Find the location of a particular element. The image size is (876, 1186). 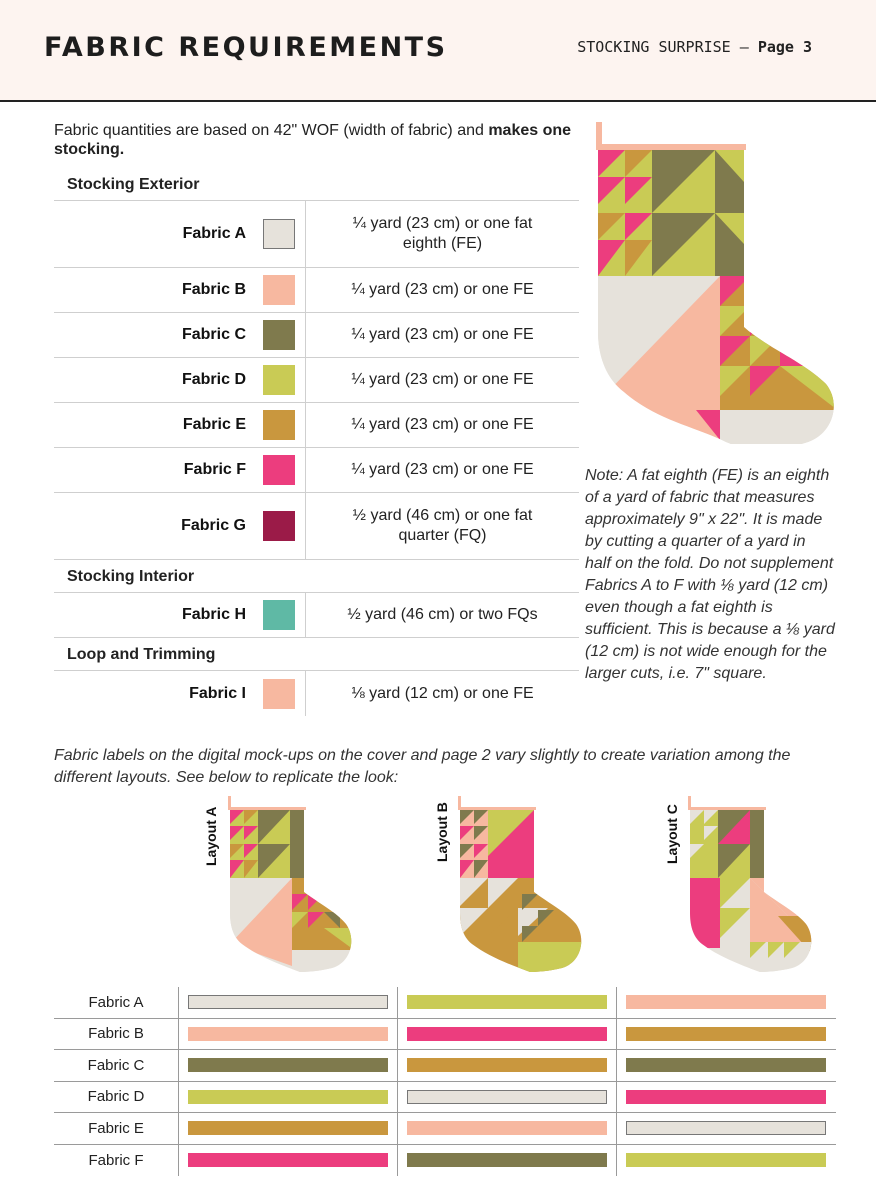

layout-row-fabric-e: Fabric E is located at coordinates (445, 1129).